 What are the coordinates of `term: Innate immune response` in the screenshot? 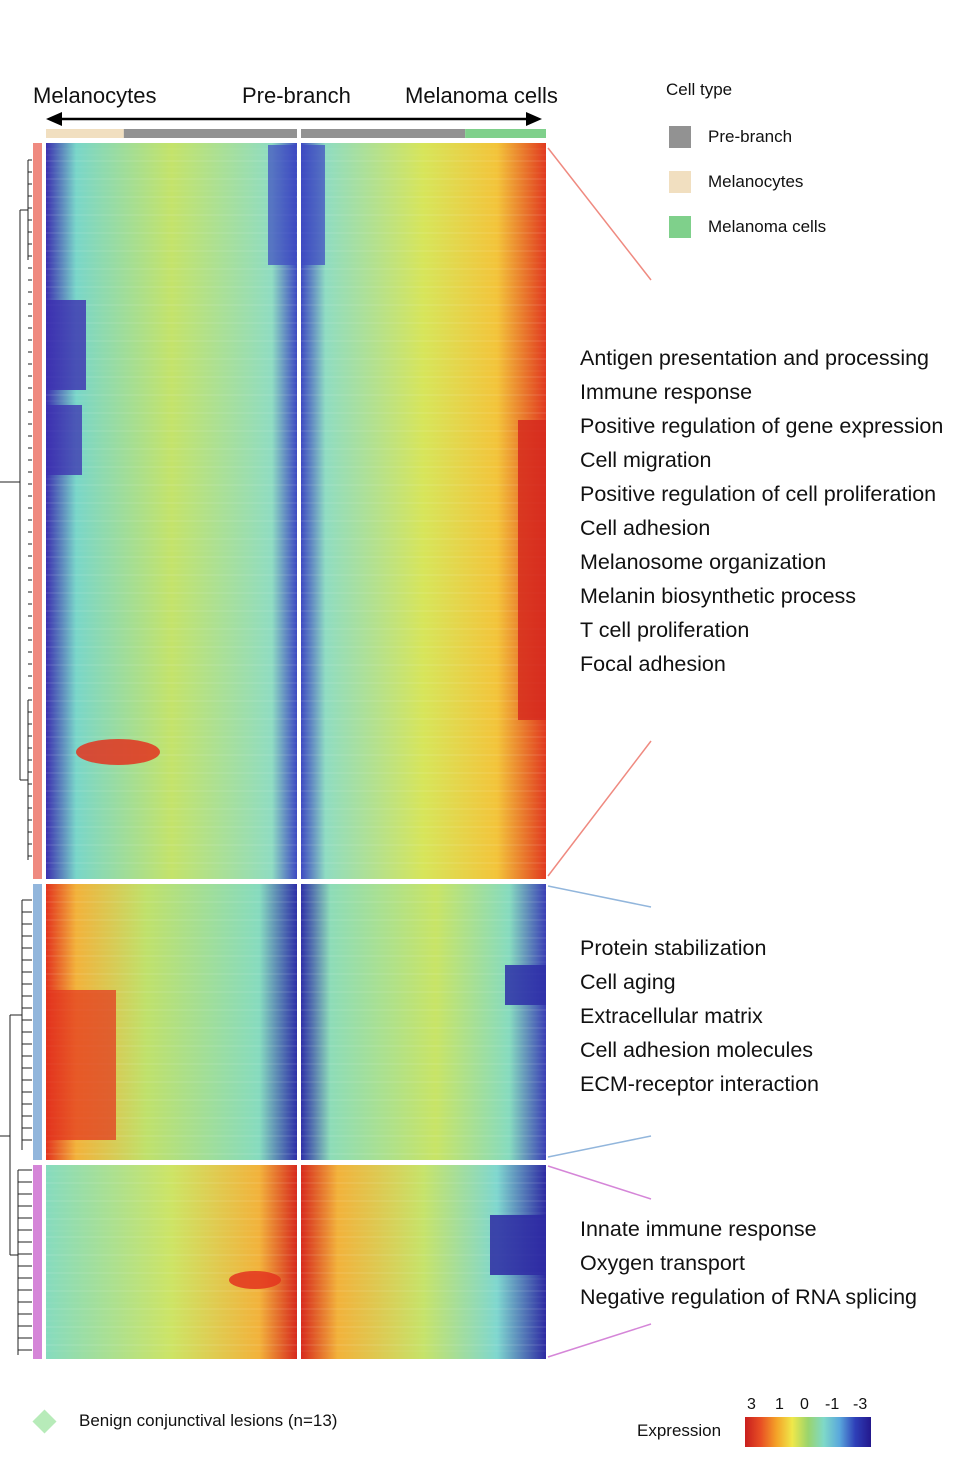 It's located at (698, 1229).